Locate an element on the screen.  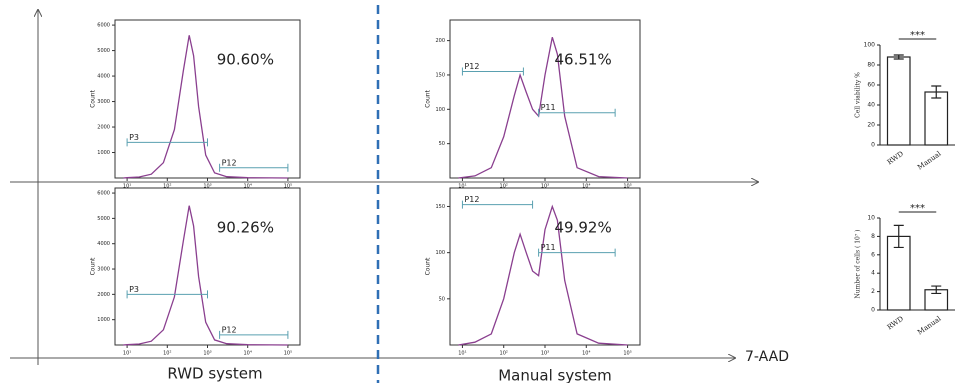
group-label: RWD system is located at coordinates (214, 374).